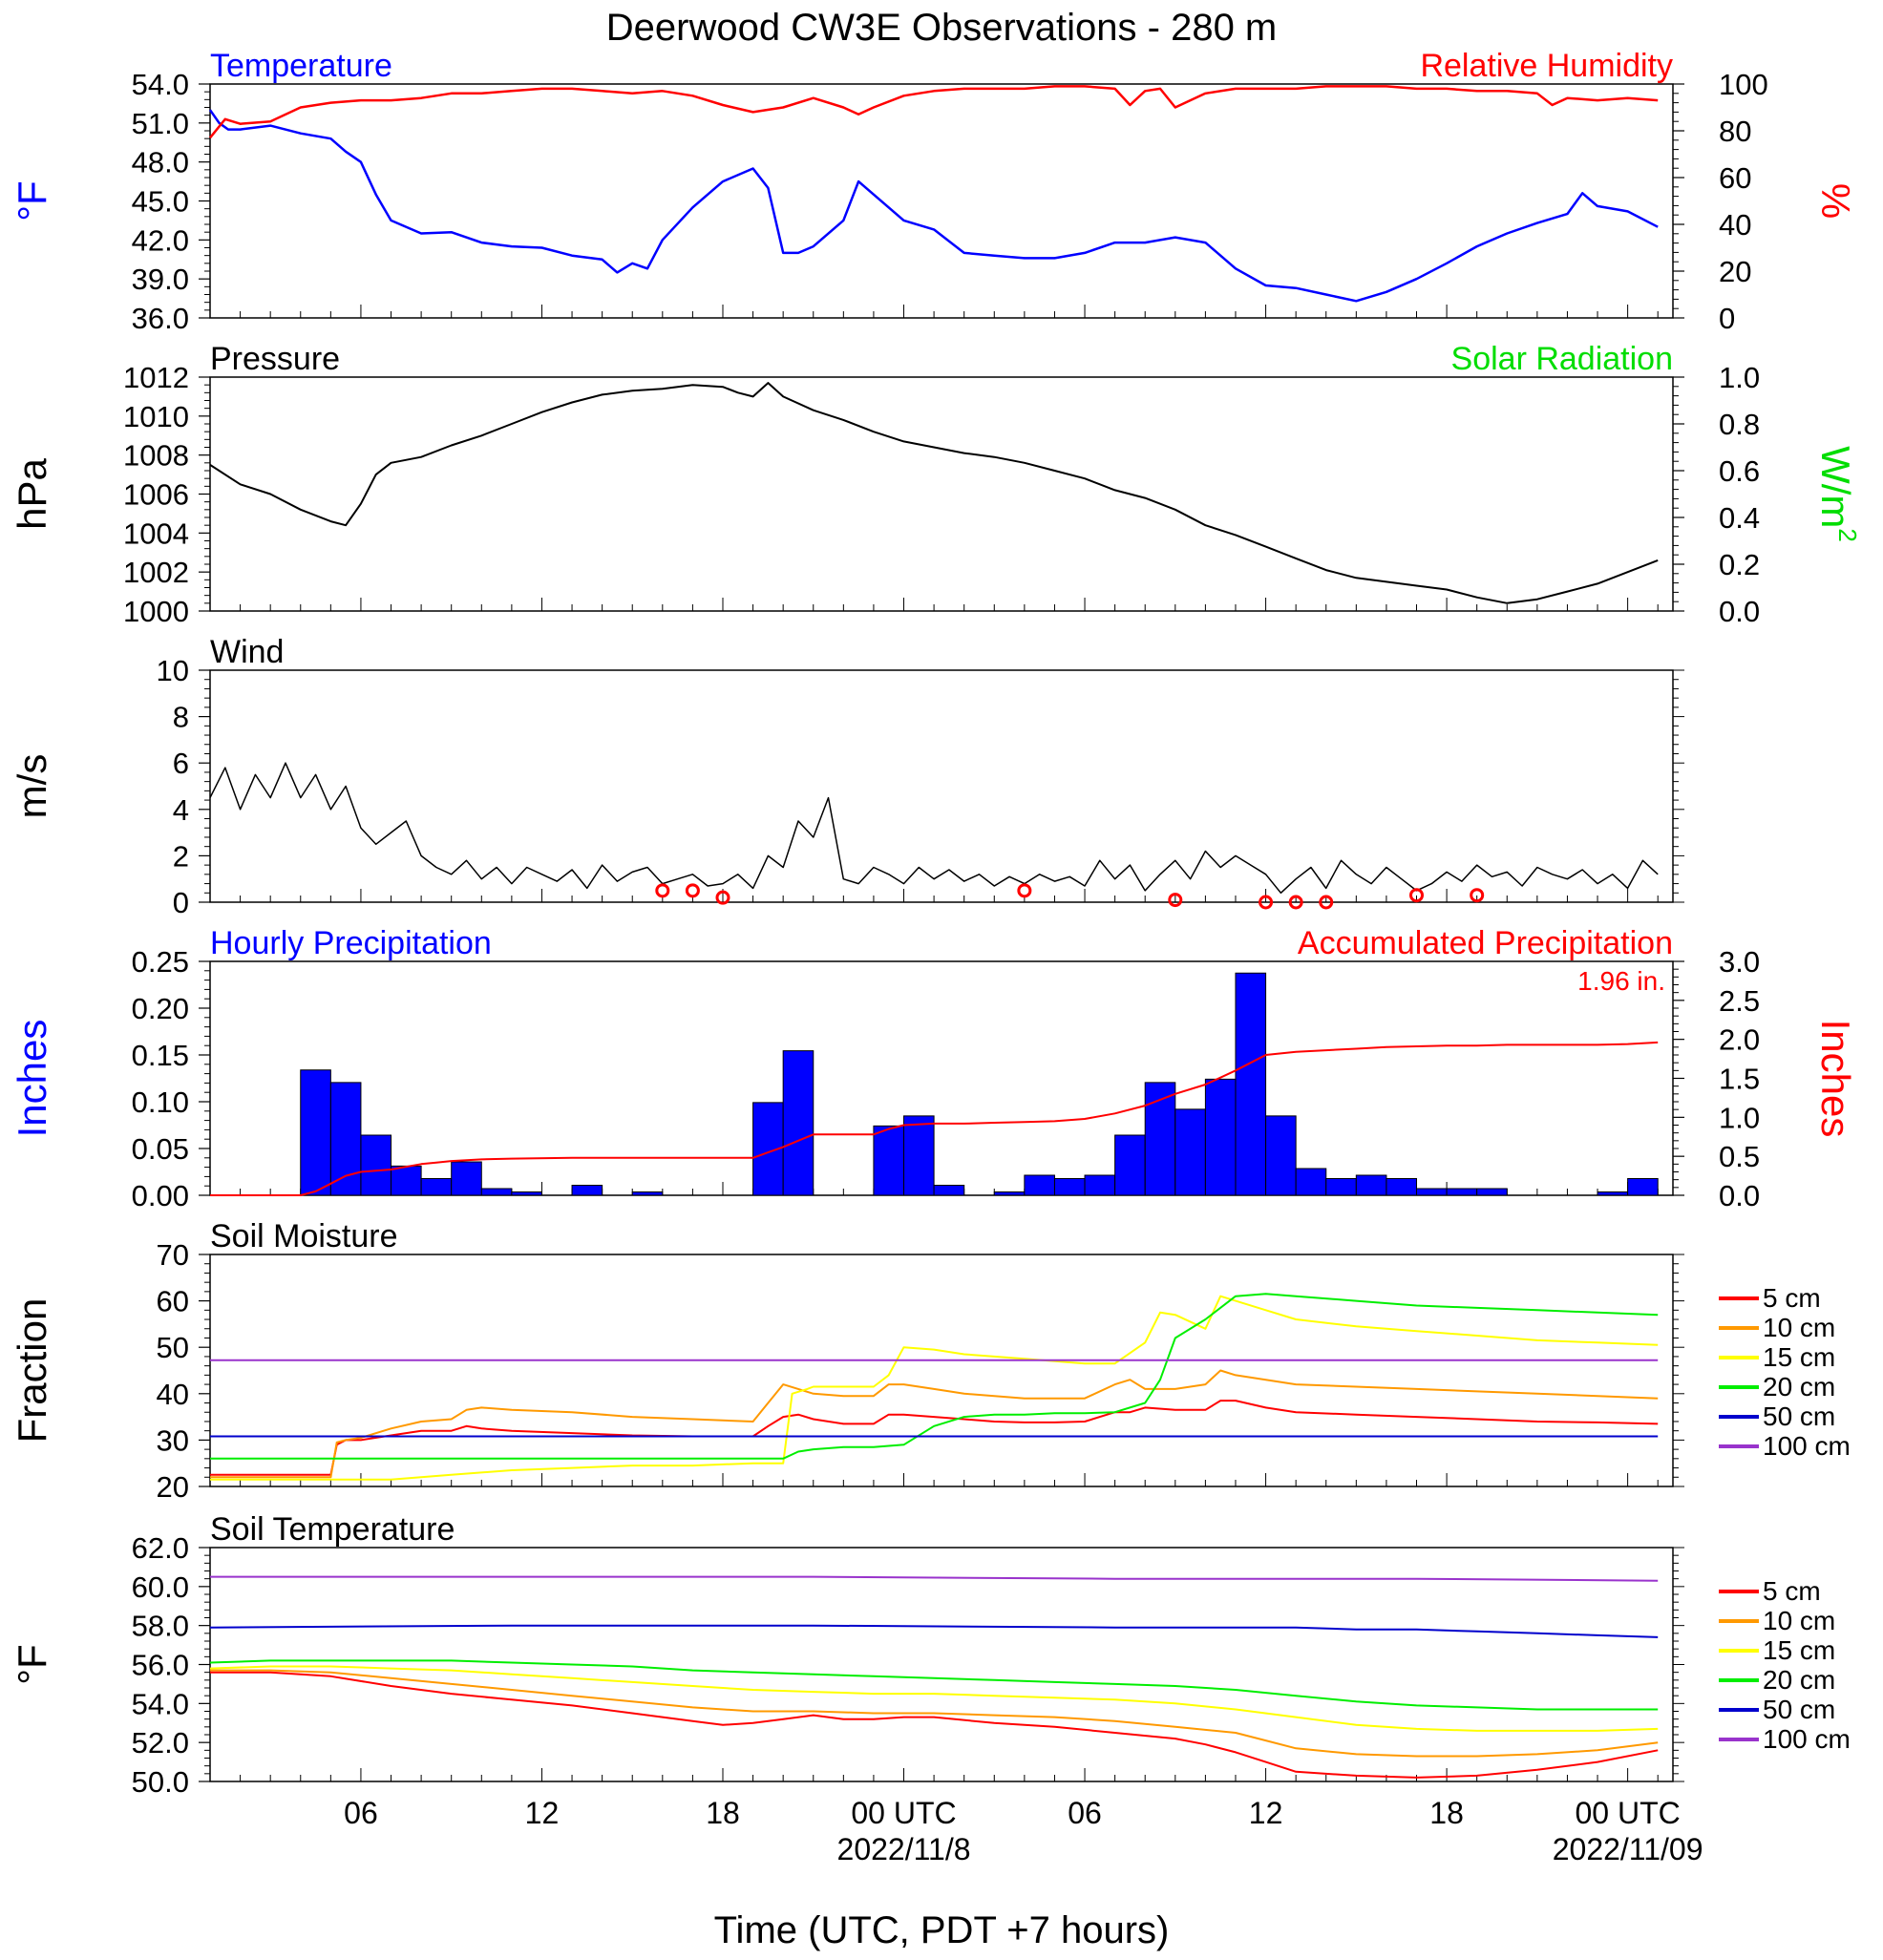 Image resolution: width=1883 pixels, height=1960 pixels. What do you see at coordinates (934, 1376) in the screenshot?
I see `series-line-20-cm` at bounding box center [934, 1376].